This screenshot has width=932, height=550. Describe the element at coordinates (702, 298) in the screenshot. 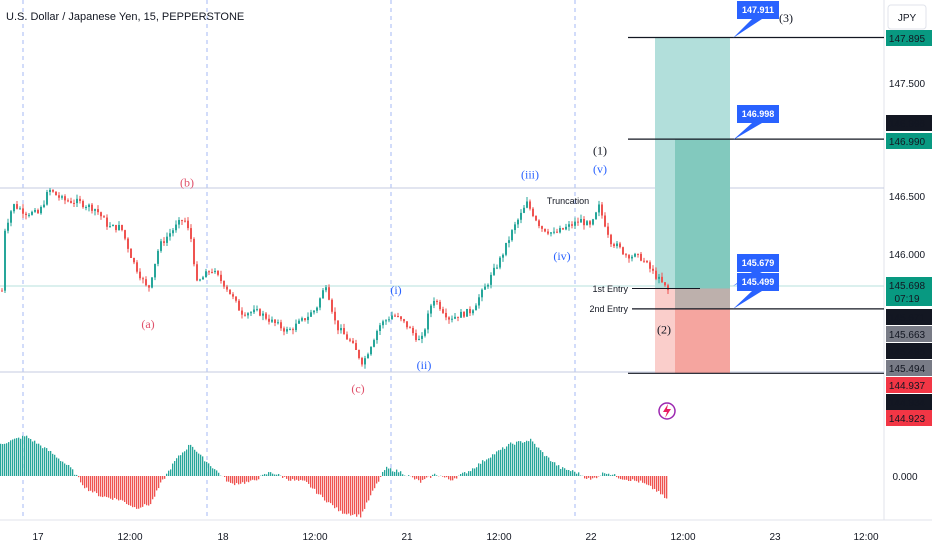

I see `overlap-zone` at that location.